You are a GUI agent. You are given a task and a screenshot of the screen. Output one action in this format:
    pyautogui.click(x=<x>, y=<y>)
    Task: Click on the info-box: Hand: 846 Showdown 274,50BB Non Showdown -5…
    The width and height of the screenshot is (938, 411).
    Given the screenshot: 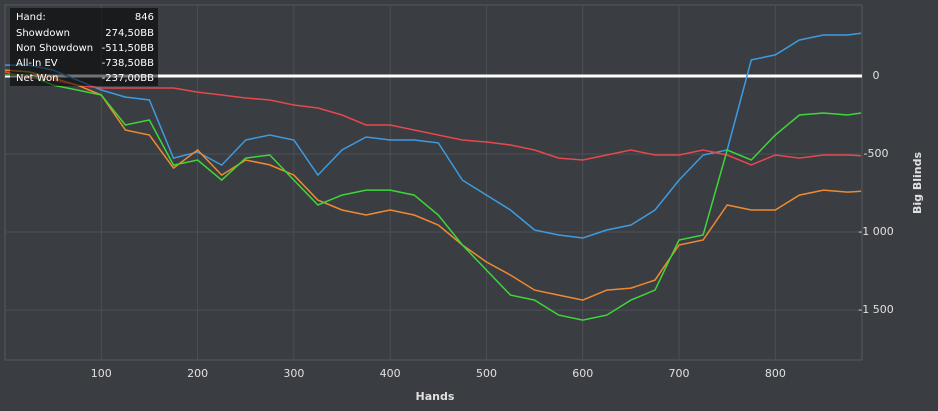 What is the action you would take?
    pyautogui.click(x=84, y=47)
    